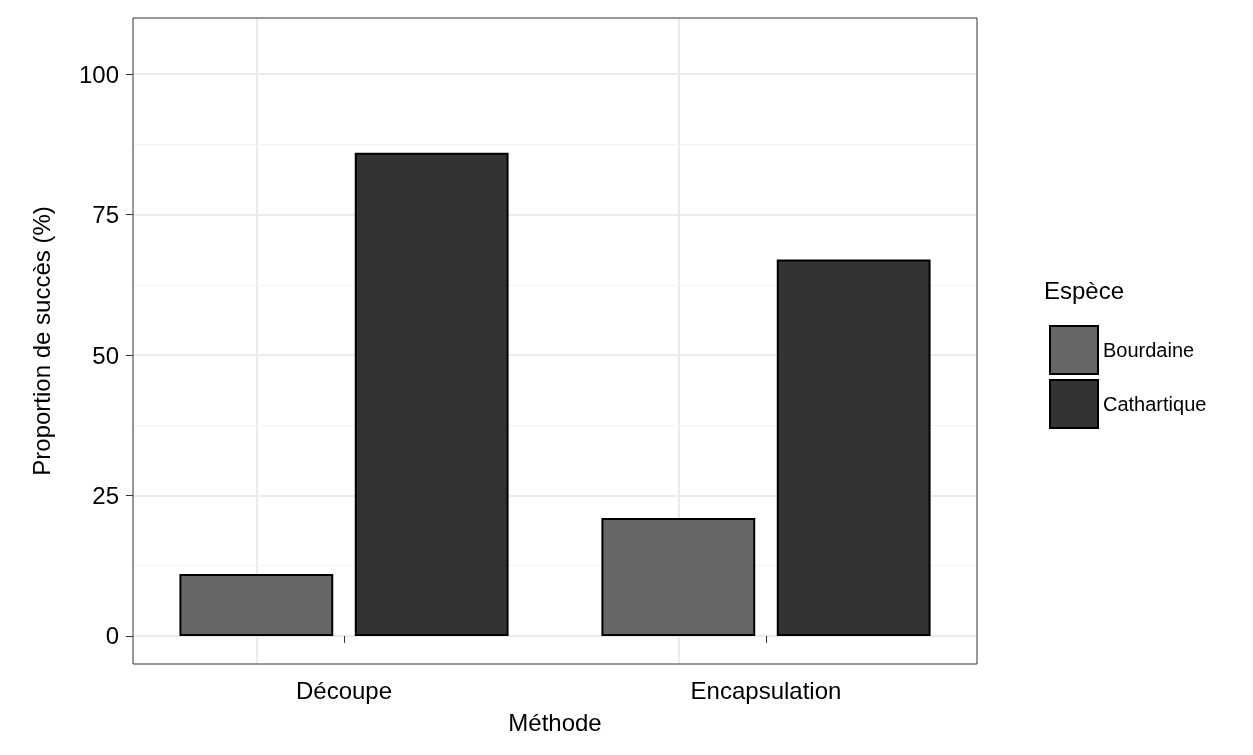 The width and height of the screenshot is (1253, 755). Describe the element at coordinates (105, 355) in the screenshot. I see `y-tick-label: 50` at that location.